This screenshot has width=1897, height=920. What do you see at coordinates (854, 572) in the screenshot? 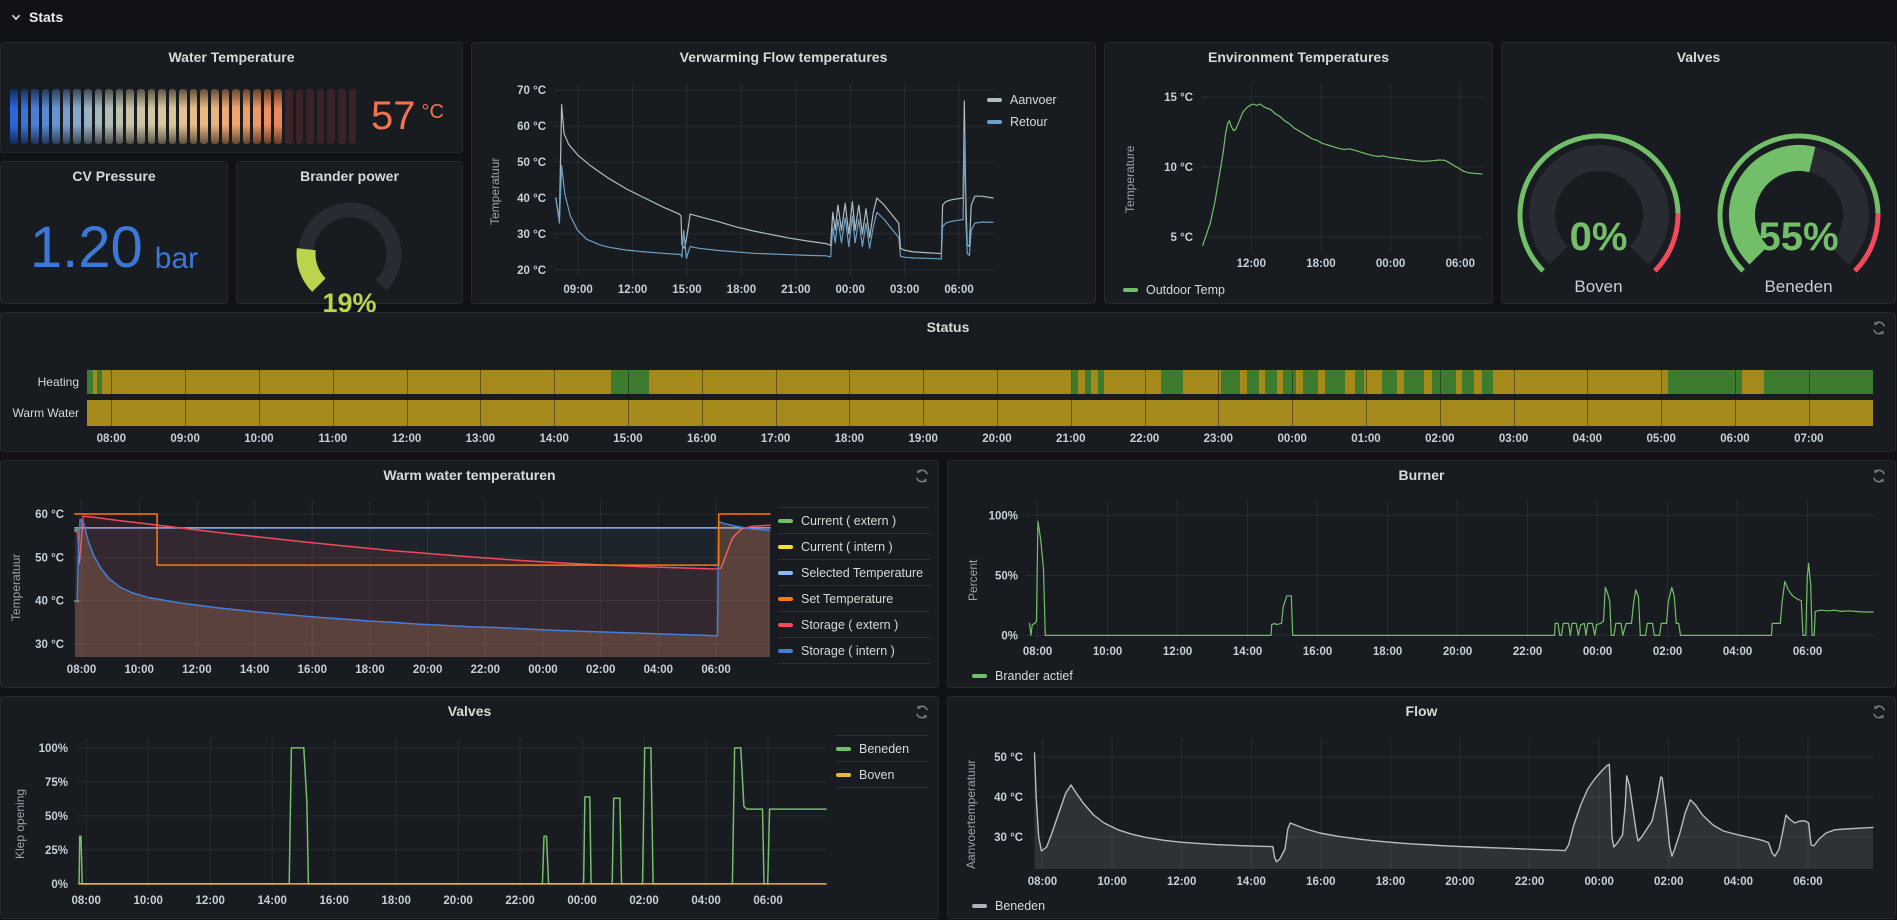
I see `legend-item: Selected Temperature` at bounding box center [854, 572].